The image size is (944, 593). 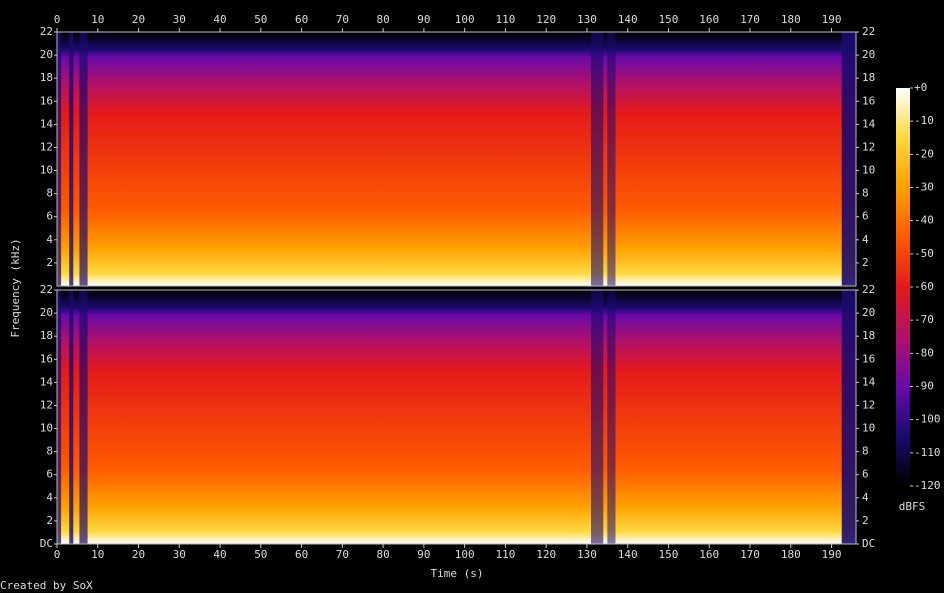 I want to click on colorbar-tick-label: -60, so click(x=924, y=286).